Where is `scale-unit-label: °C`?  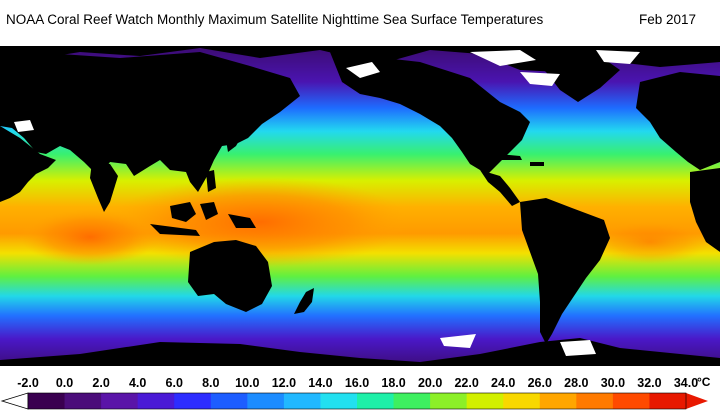 scale-unit-label: °C is located at coordinates (704, 382).